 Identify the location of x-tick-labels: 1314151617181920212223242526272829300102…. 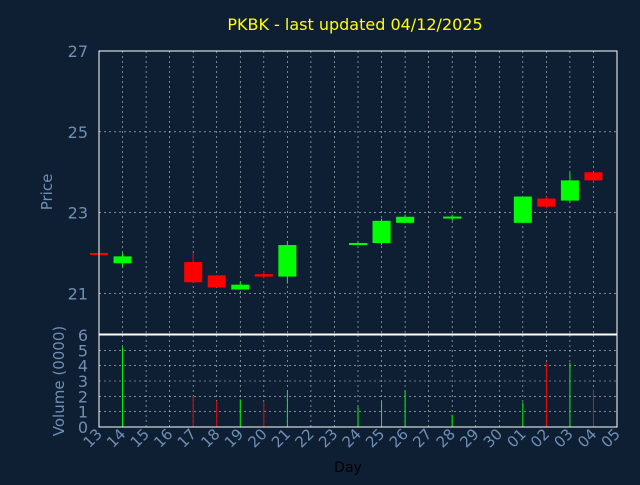
(352, 438).